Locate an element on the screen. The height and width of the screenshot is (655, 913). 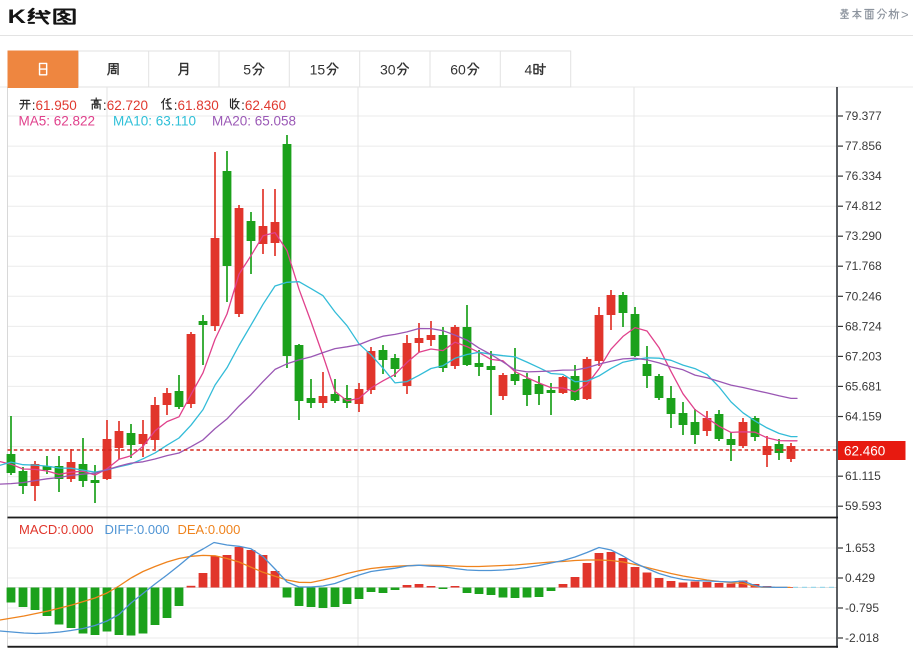
svg-text: 65.681 is located at coordinates (863, 386).